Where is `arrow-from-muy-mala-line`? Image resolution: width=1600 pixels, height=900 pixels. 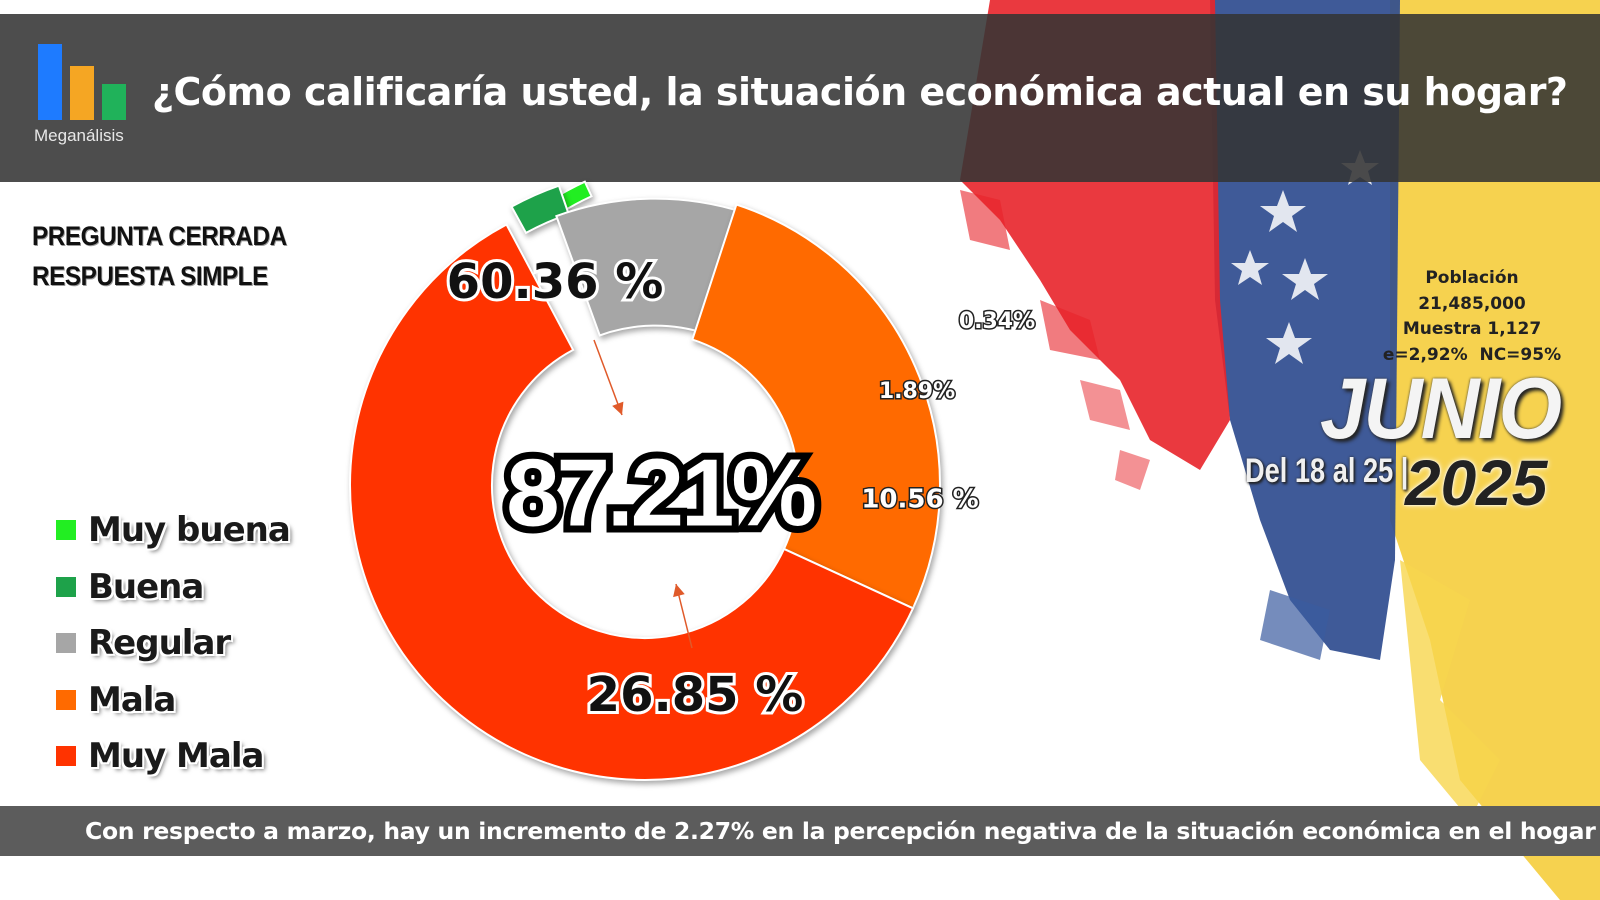 arrow-from-muy-mala-line is located at coordinates (608, 377).